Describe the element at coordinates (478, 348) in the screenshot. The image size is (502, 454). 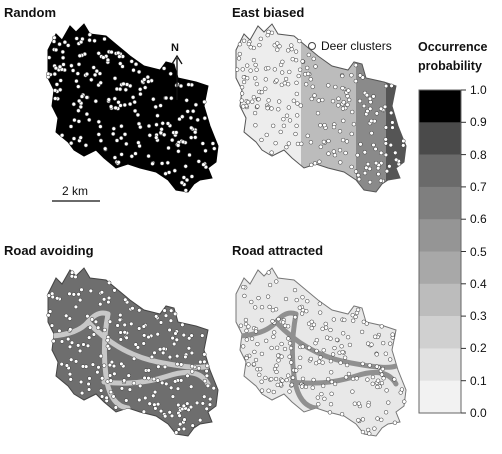
I see `legend-tick-label: 0.2` at that location.